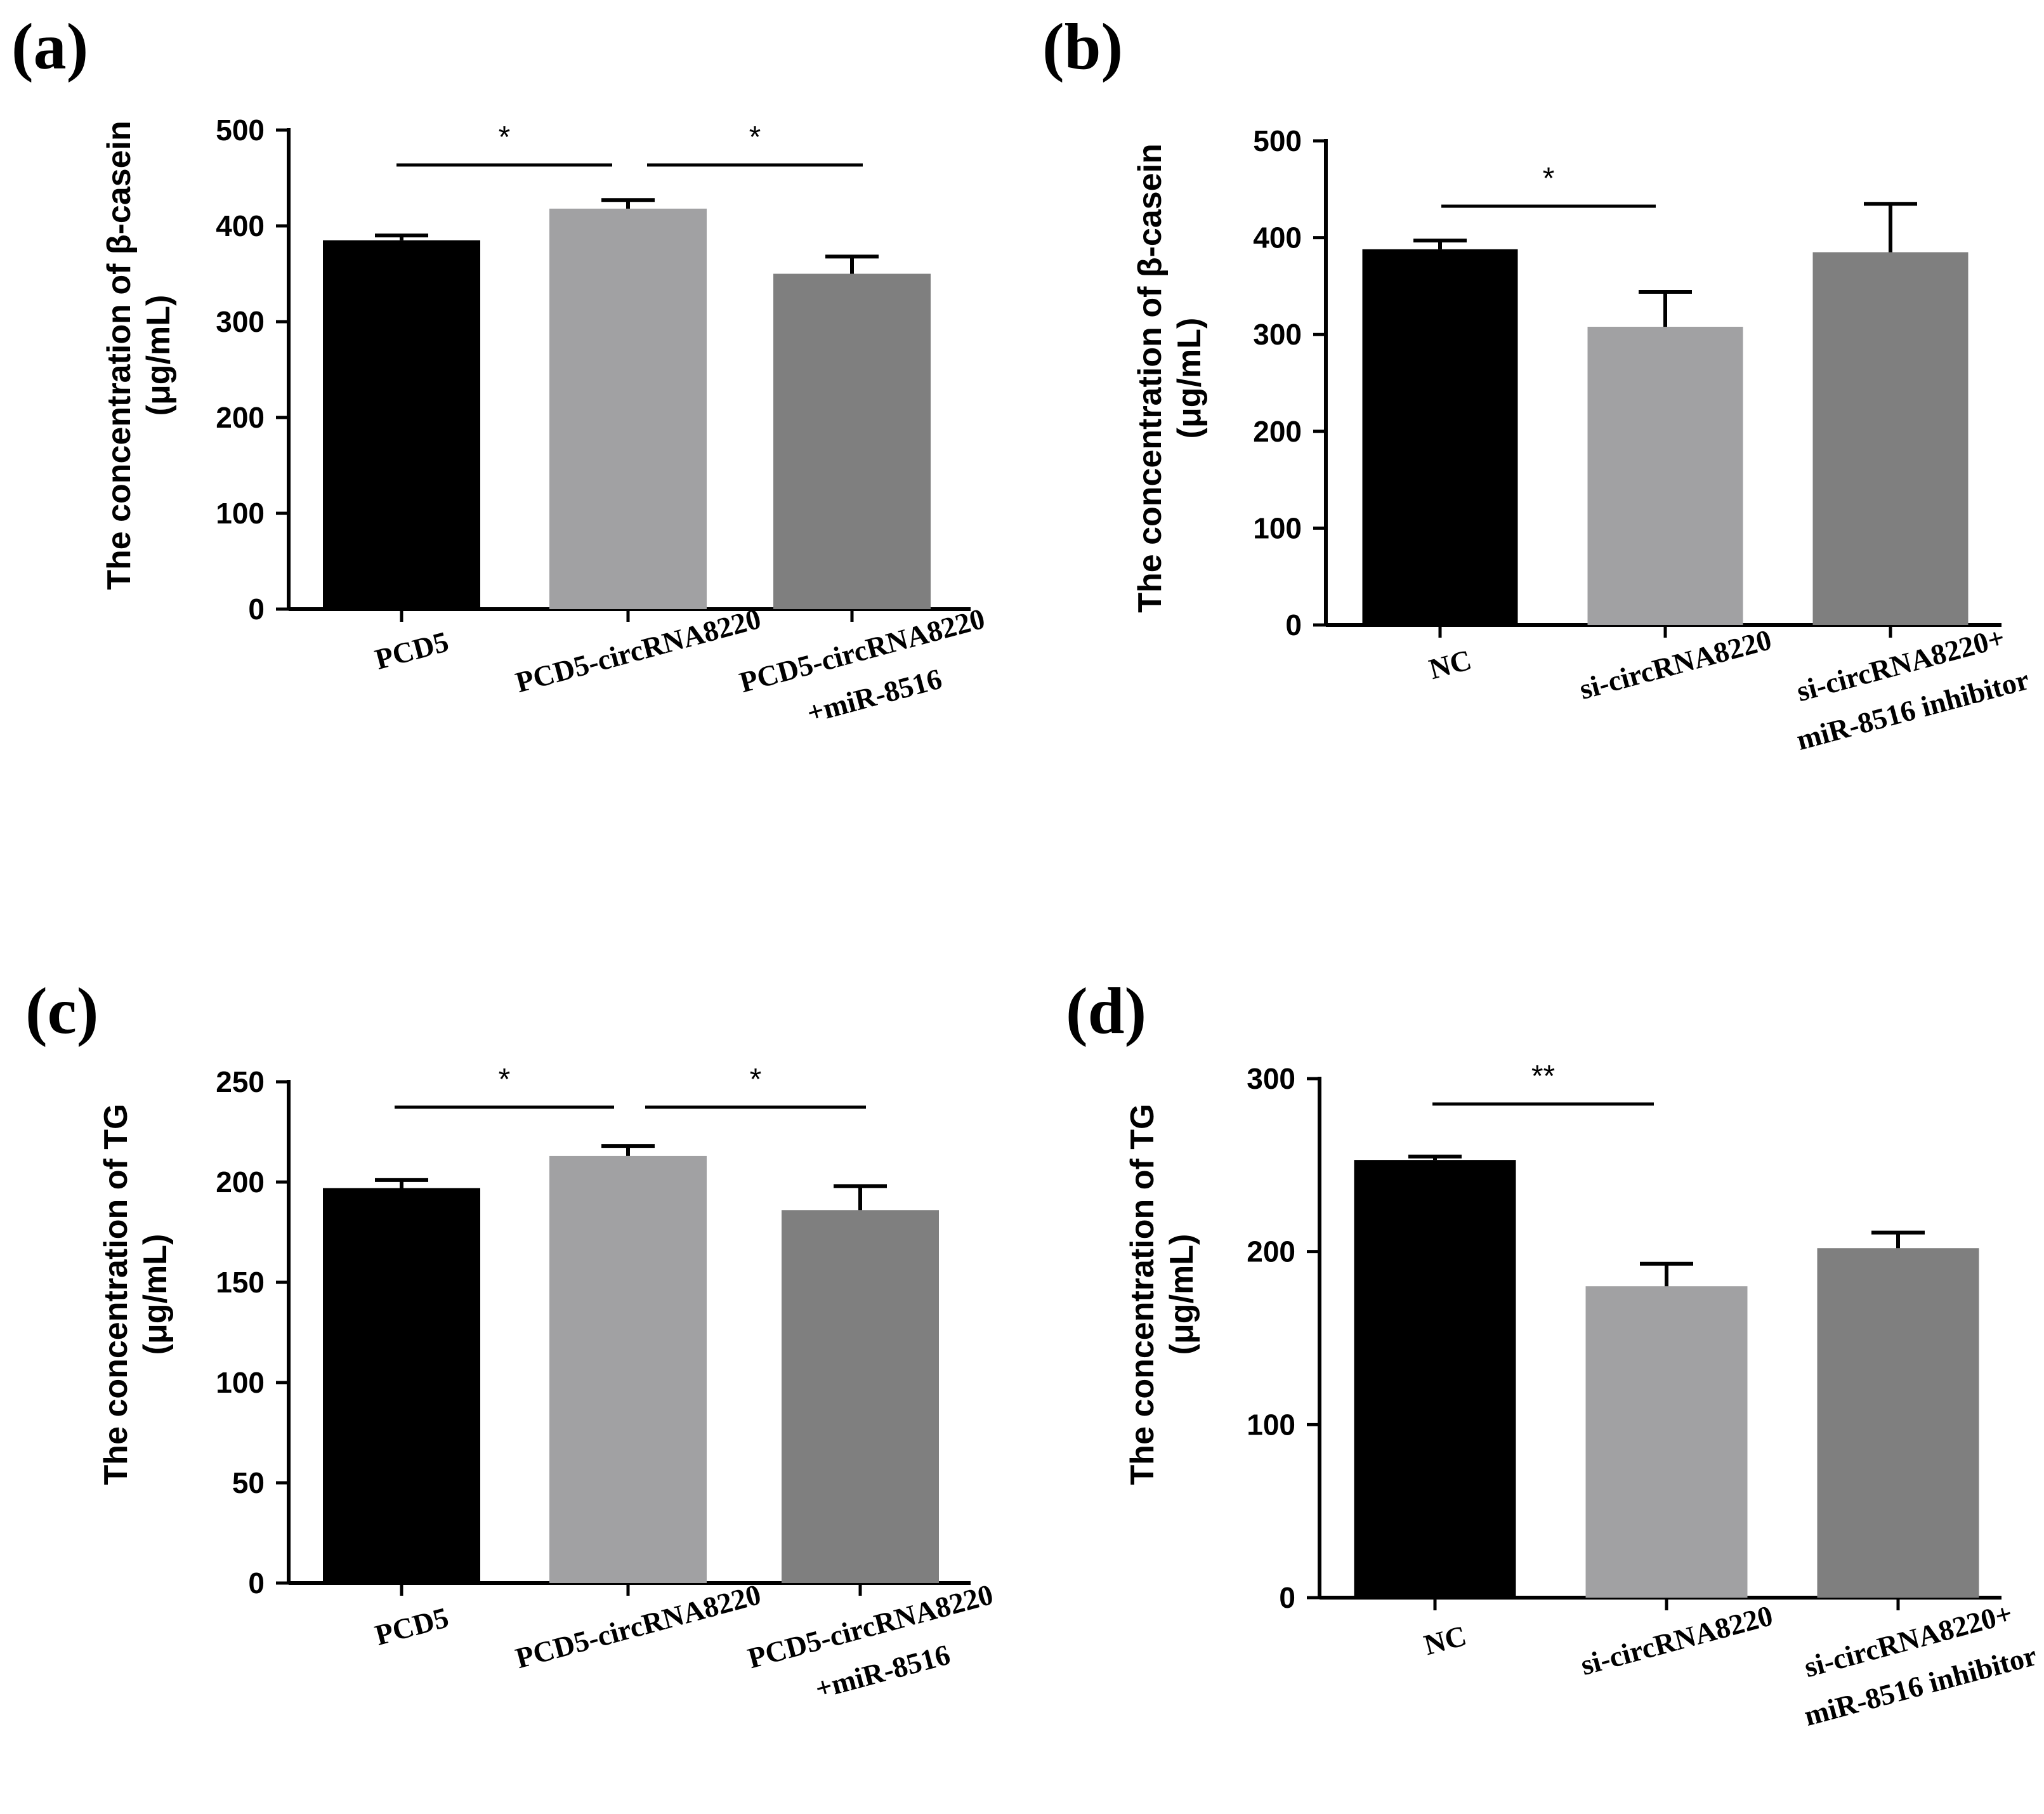 The image size is (2044, 1814). What do you see at coordinates (248, 1482) in the screenshot?
I see `y-tick-label: 50` at bounding box center [248, 1482].